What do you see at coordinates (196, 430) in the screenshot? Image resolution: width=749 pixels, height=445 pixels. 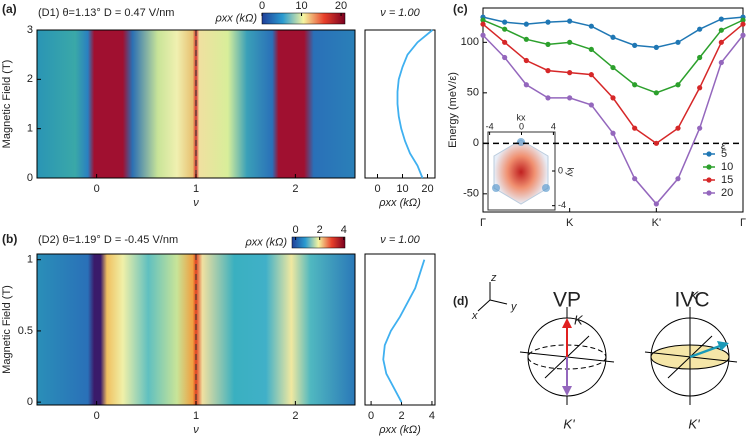 I see `x-axis-label: ν` at bounding box center [196, 430].